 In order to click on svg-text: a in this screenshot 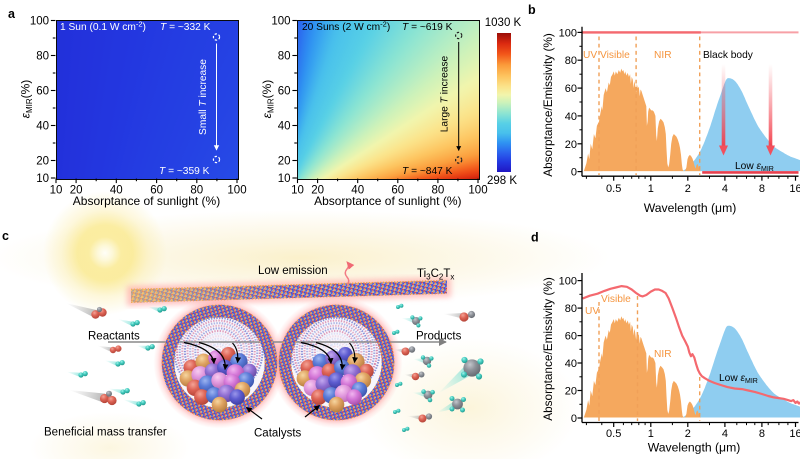, I will do `click(12, 14)`.